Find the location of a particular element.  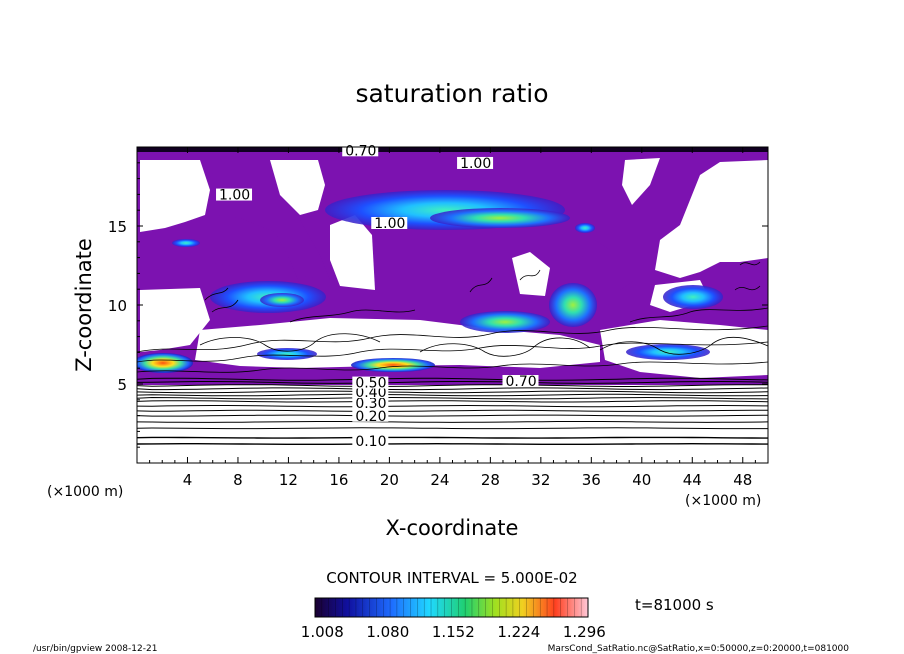

contour-label-6: 1.00 is located at coordinates (475, 164).